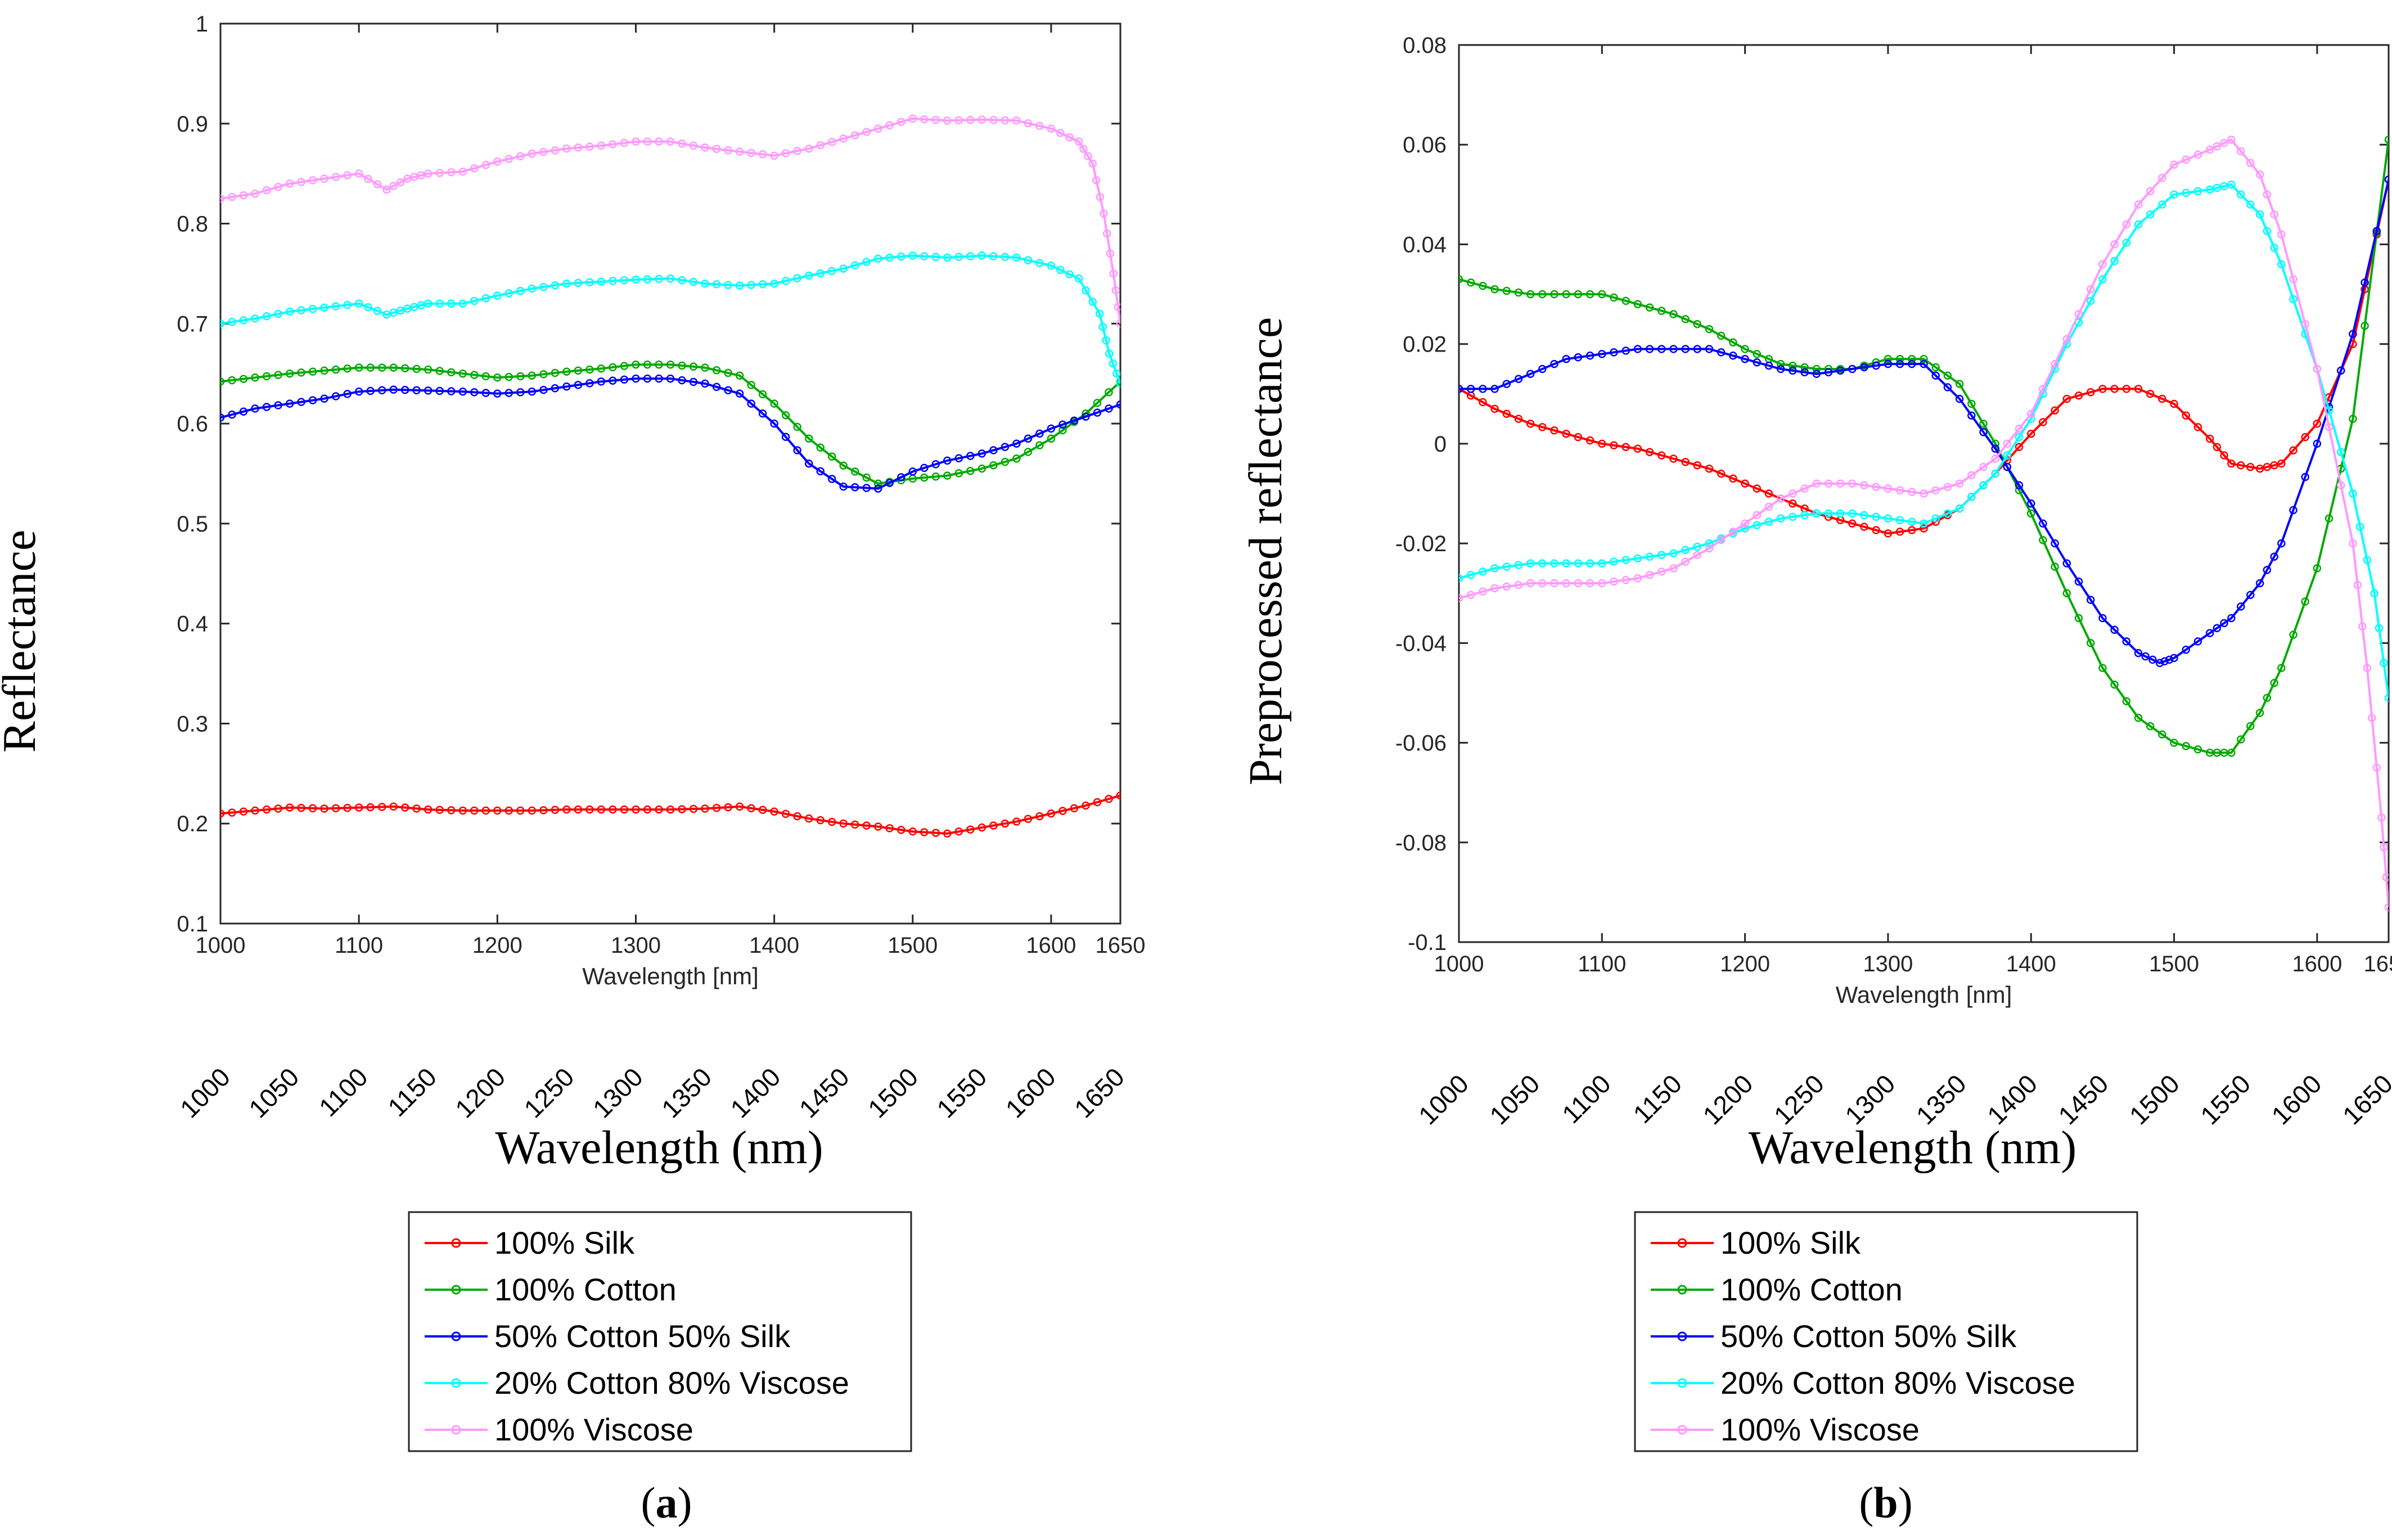 This screenshot has height=1540, width=2392. What do you see at coordinates (648, 1503) in the screenshot?
I see `caption-open: (` at bounding box center [648, 1503].